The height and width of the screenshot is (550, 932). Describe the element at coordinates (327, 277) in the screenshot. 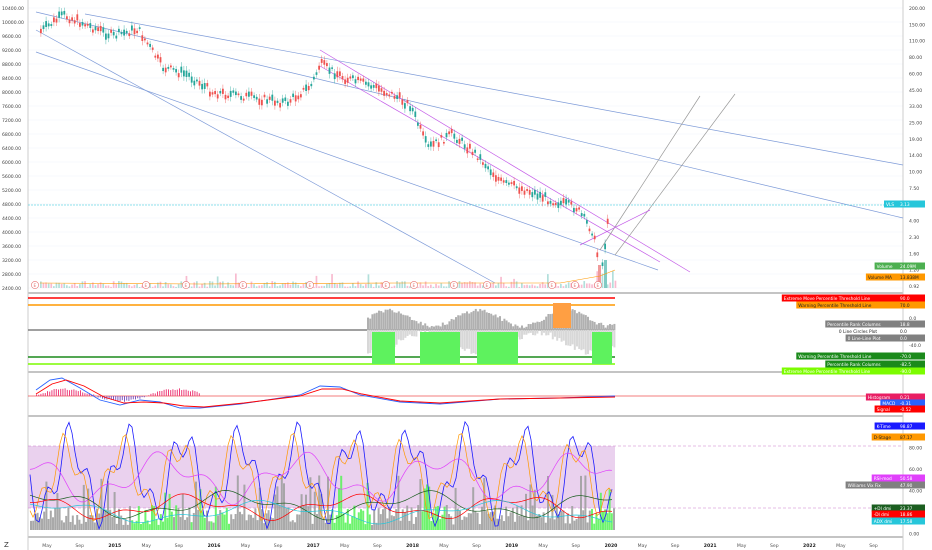

I see `volume-ma-line` at that location.